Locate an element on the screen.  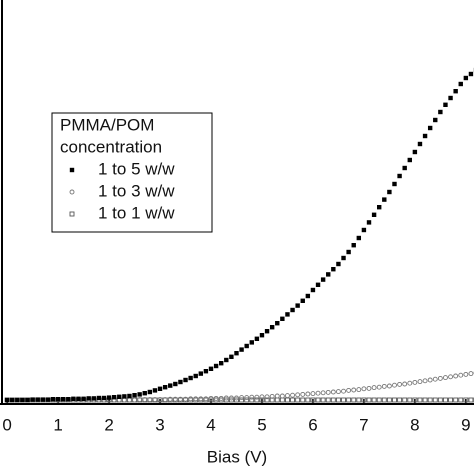
x-axis-label: Bias (V) is located at coordinates (237, 456).